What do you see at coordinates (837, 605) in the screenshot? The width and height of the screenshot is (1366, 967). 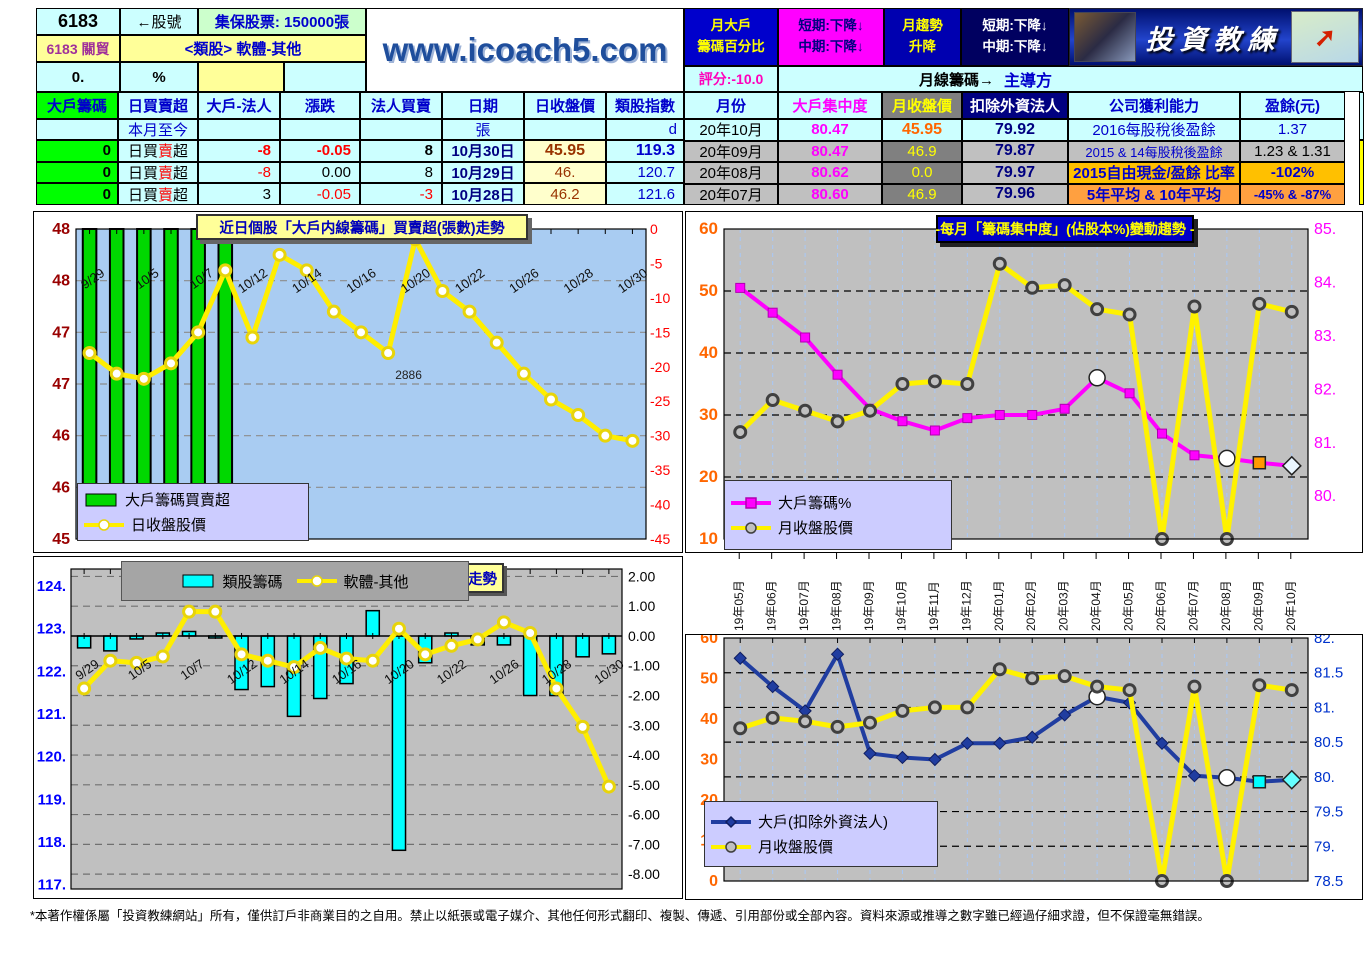 I see `svg-text: 19年08月` at bounding box center [837, 605].